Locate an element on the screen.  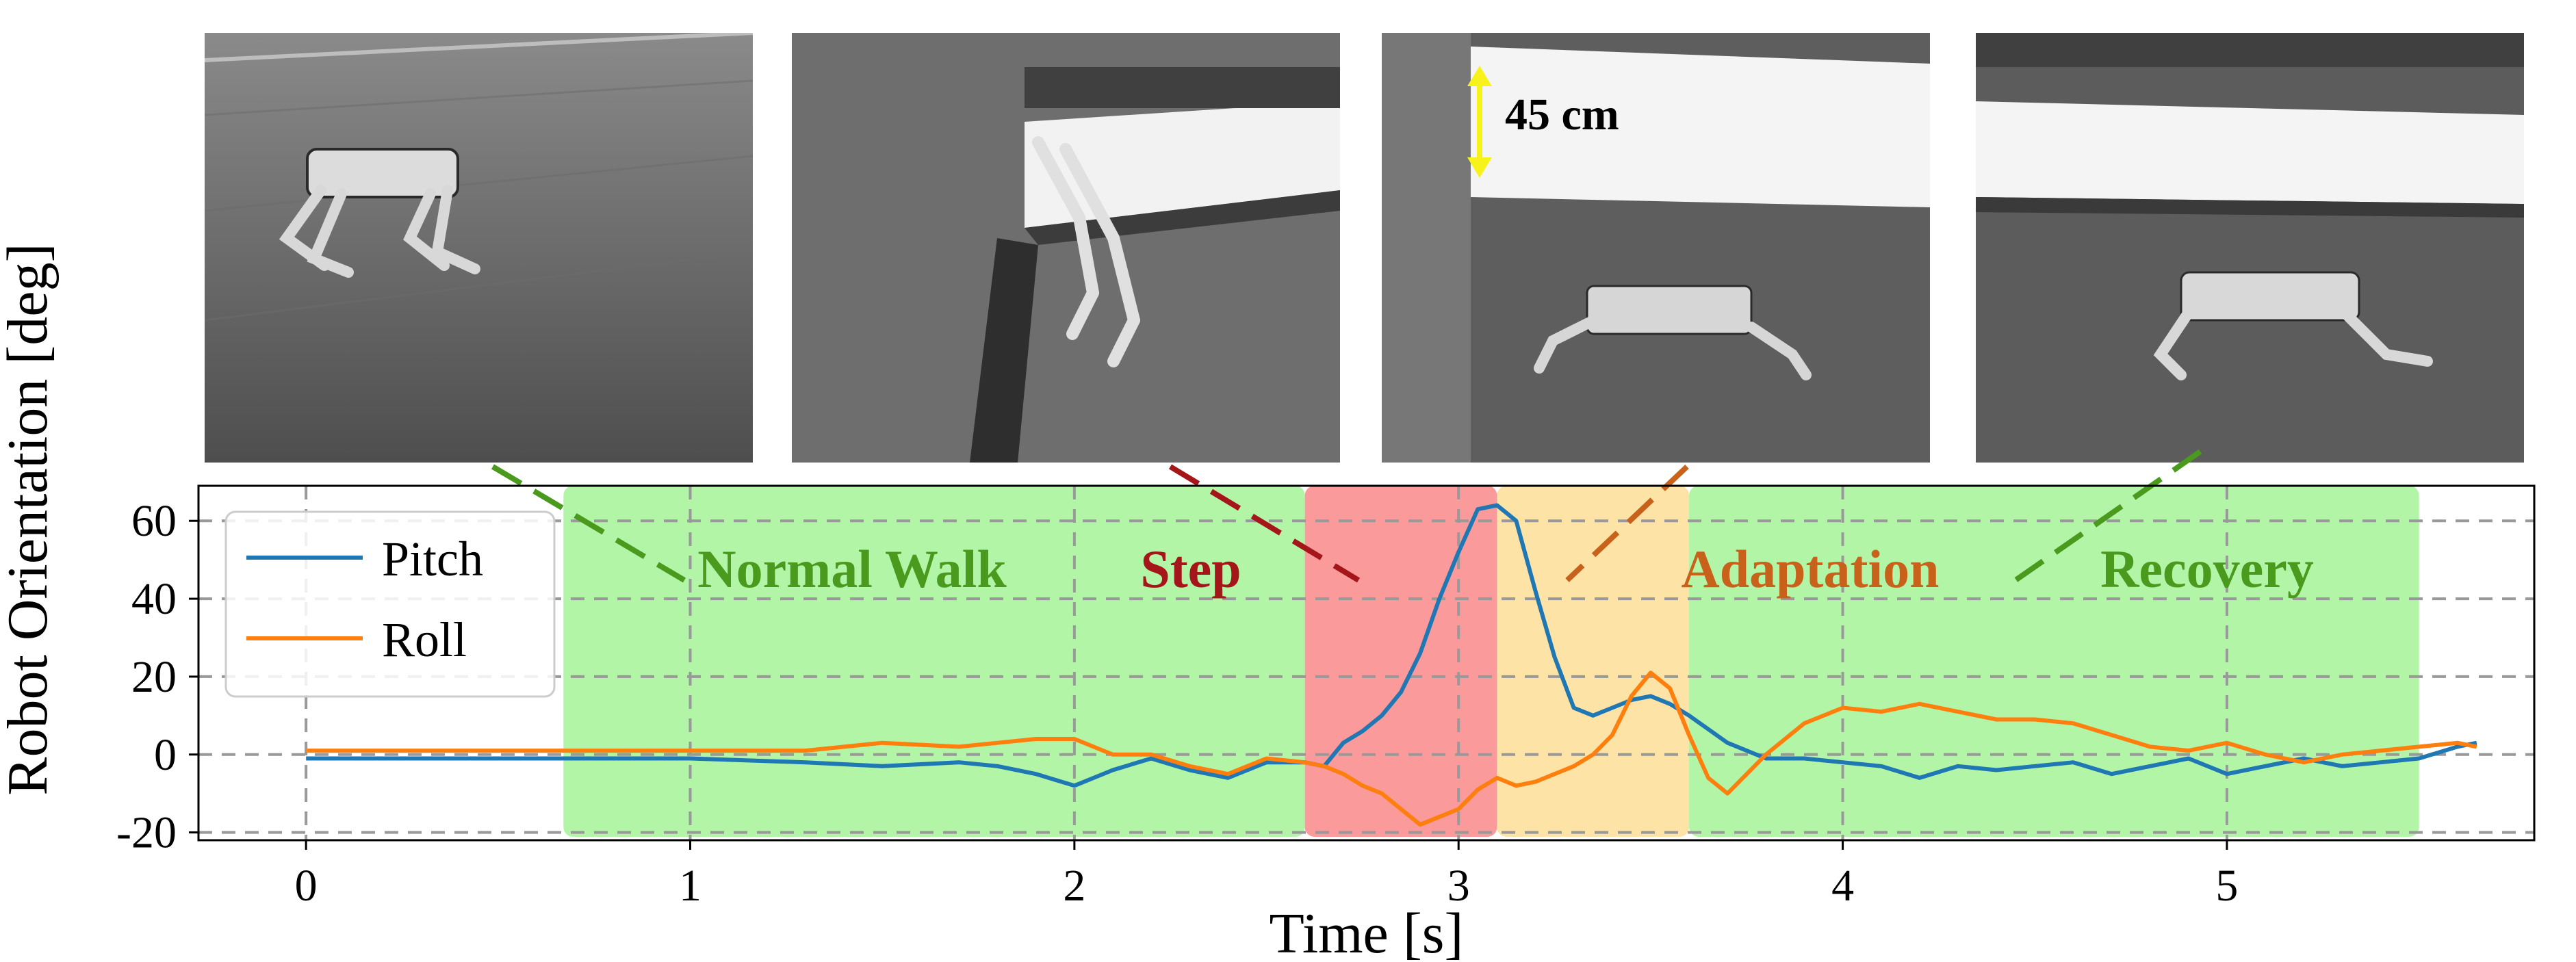
x-axis-label: Time [s] is located at coordinates (1367, 932).